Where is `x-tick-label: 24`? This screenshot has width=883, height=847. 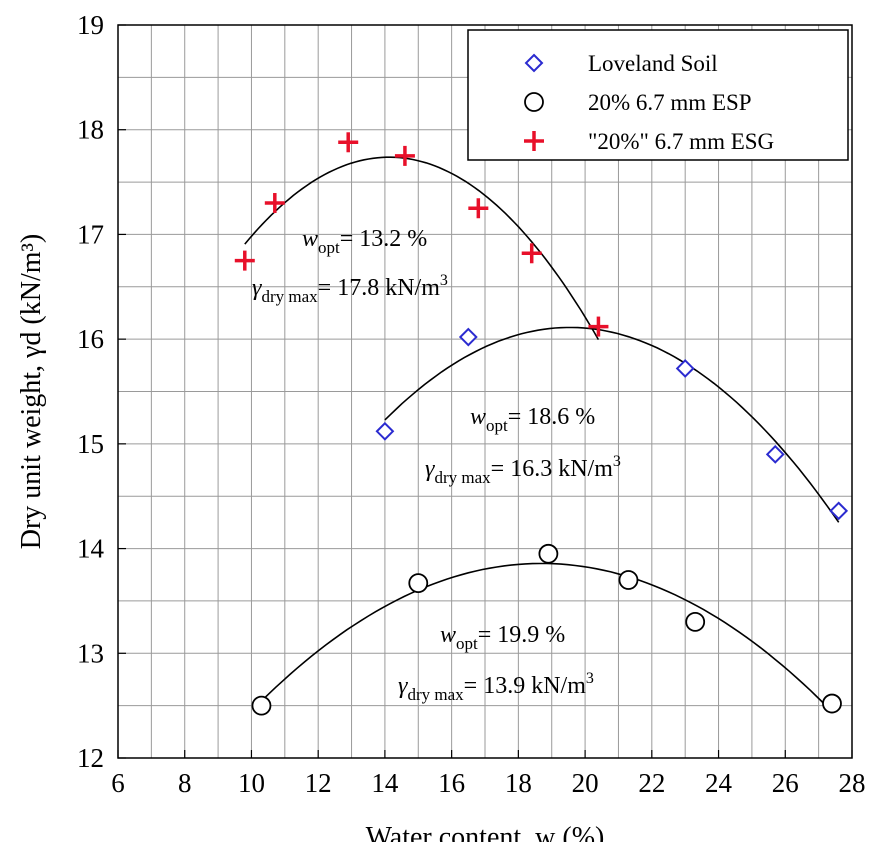 x-tick-label: 24 is located at coordinates (719, 783).